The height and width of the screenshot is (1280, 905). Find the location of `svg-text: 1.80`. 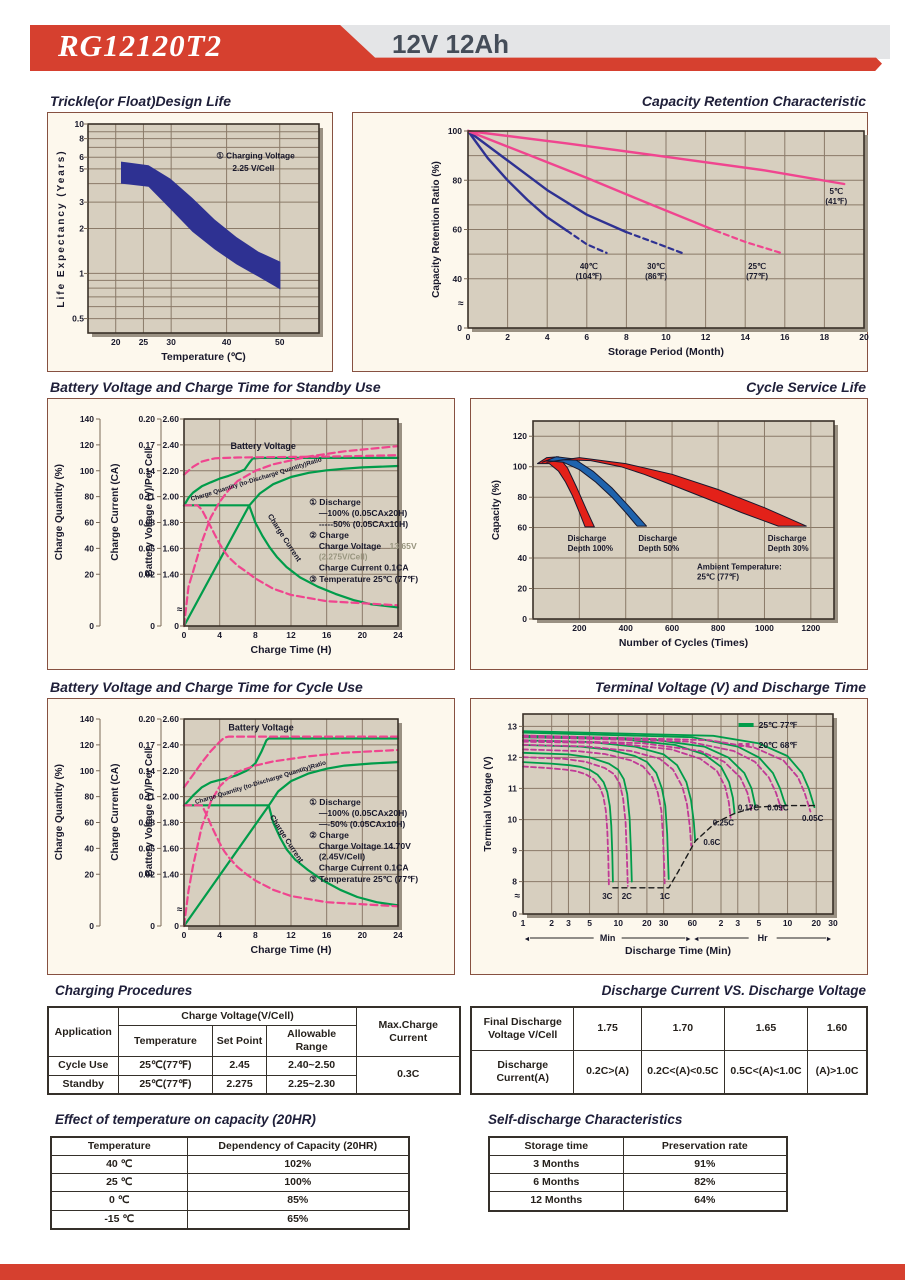

svg-text: 1.80 is located at coordinates (170, 523).